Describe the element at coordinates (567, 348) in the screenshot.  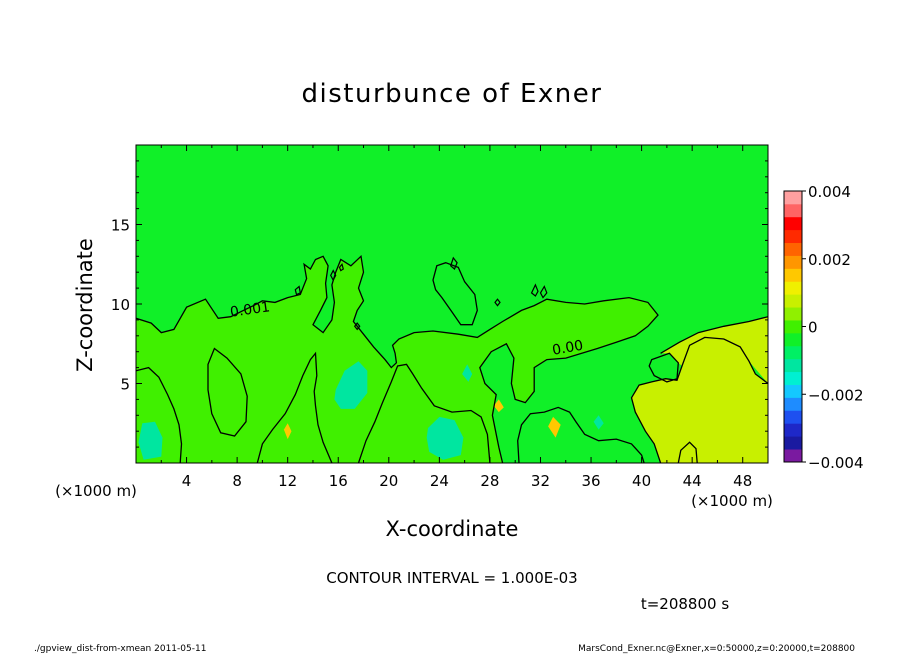
I see `contour-label: 0.00` at that location.